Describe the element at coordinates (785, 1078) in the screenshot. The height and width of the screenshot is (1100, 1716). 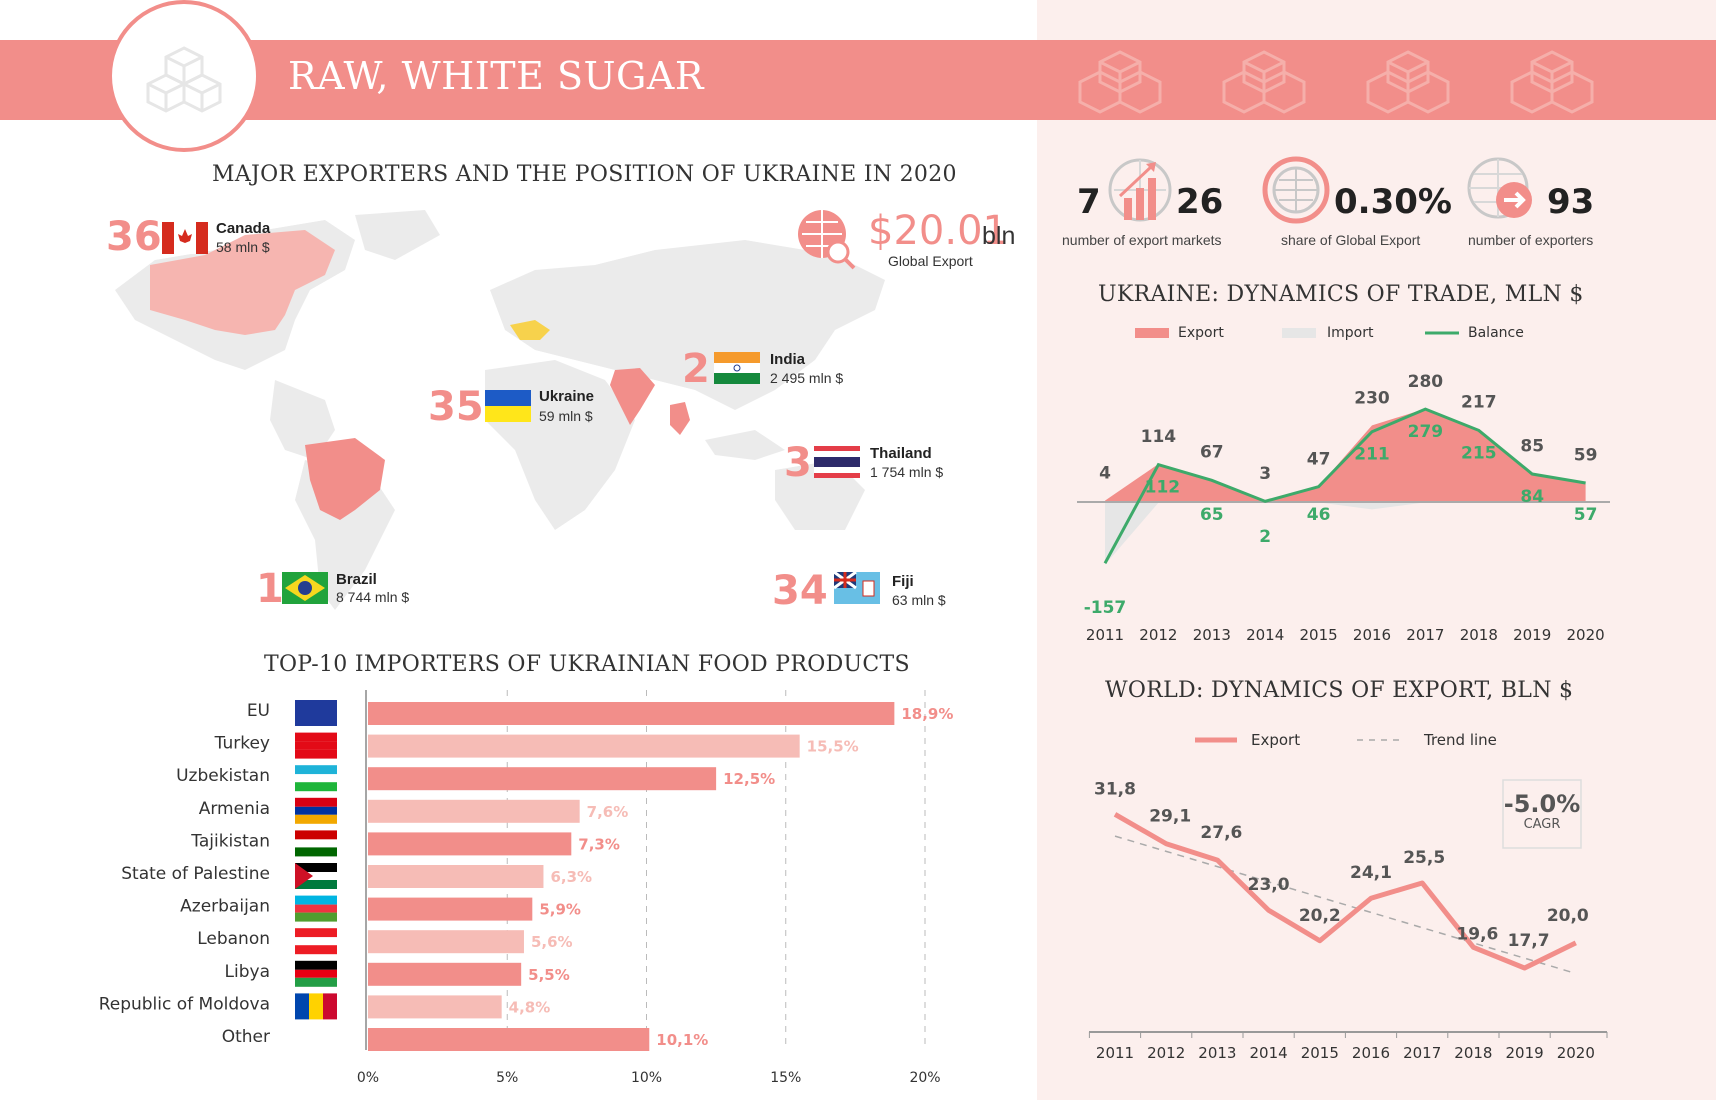
I see `x-tick-label: 15%` at that location.